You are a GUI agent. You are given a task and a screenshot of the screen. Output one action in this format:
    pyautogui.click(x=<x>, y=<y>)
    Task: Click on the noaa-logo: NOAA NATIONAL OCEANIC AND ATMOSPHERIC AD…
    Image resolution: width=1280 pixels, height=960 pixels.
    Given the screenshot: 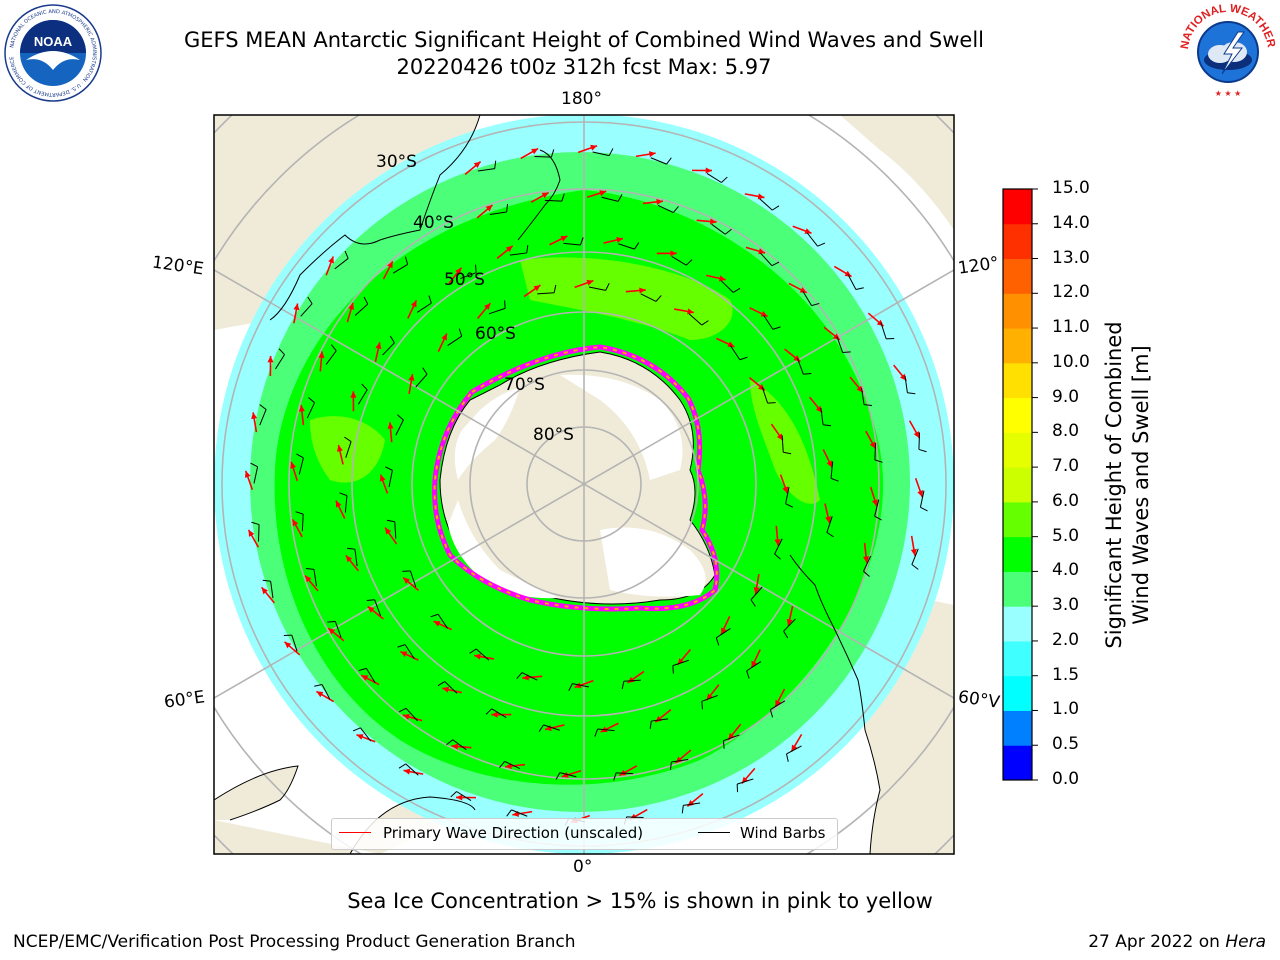 What is the action you would take?
    pyautogui.click(x=53, y=53)
    